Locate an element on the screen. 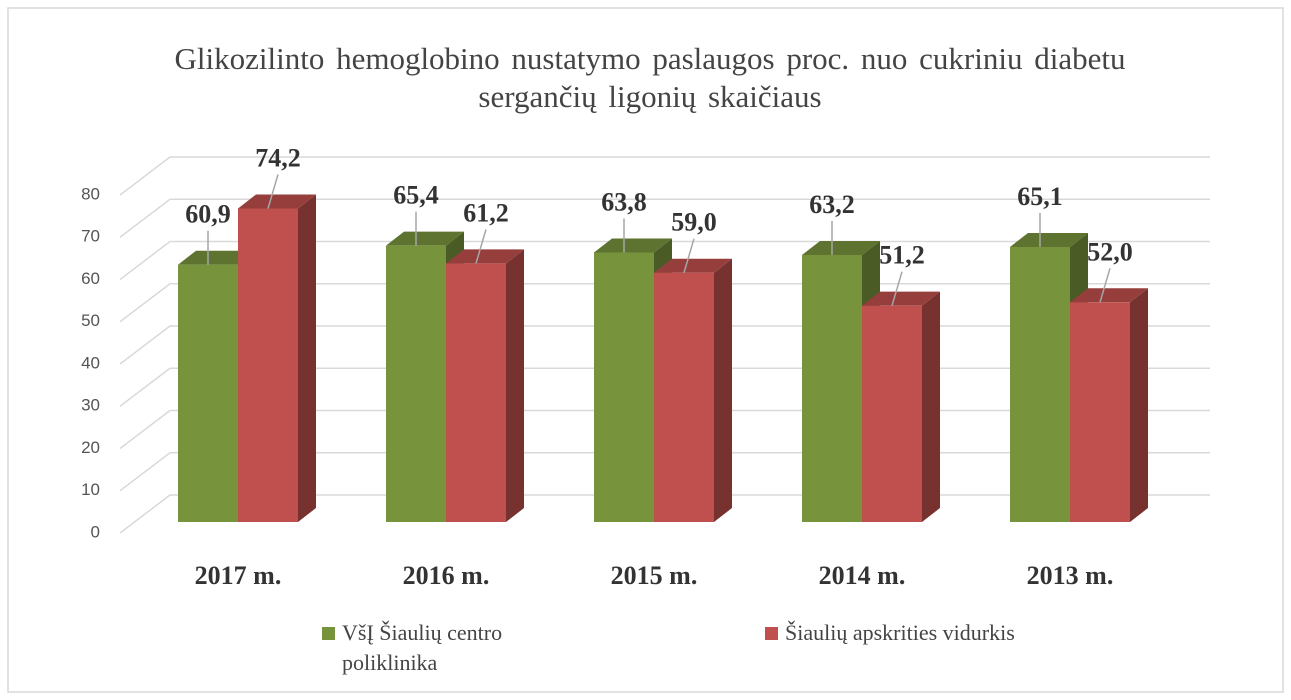  x-tick-label: 2014 m. is located at coordinates (862, 575).